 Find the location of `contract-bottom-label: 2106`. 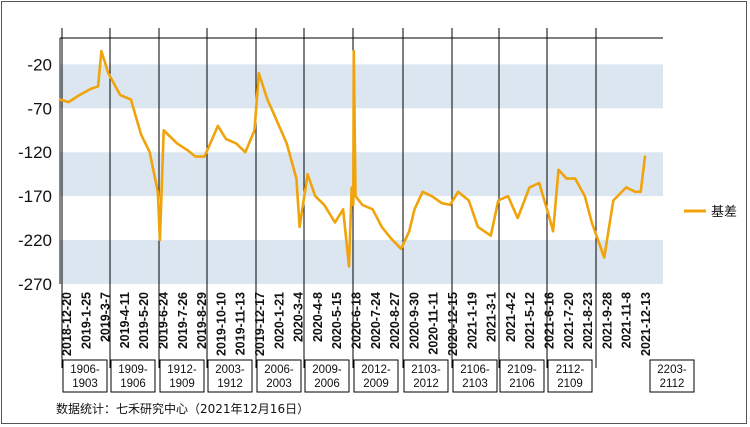

contract-bottom-label: 2106 is located at coordinates (522, 384).